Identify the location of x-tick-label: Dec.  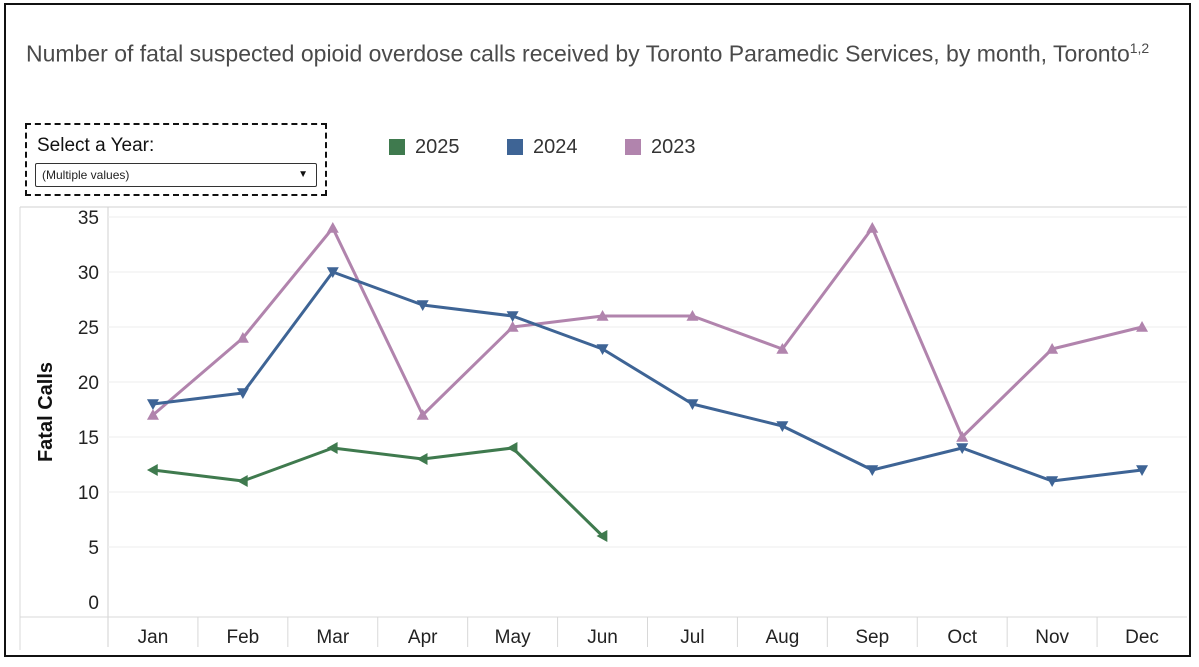
(1142, 637).